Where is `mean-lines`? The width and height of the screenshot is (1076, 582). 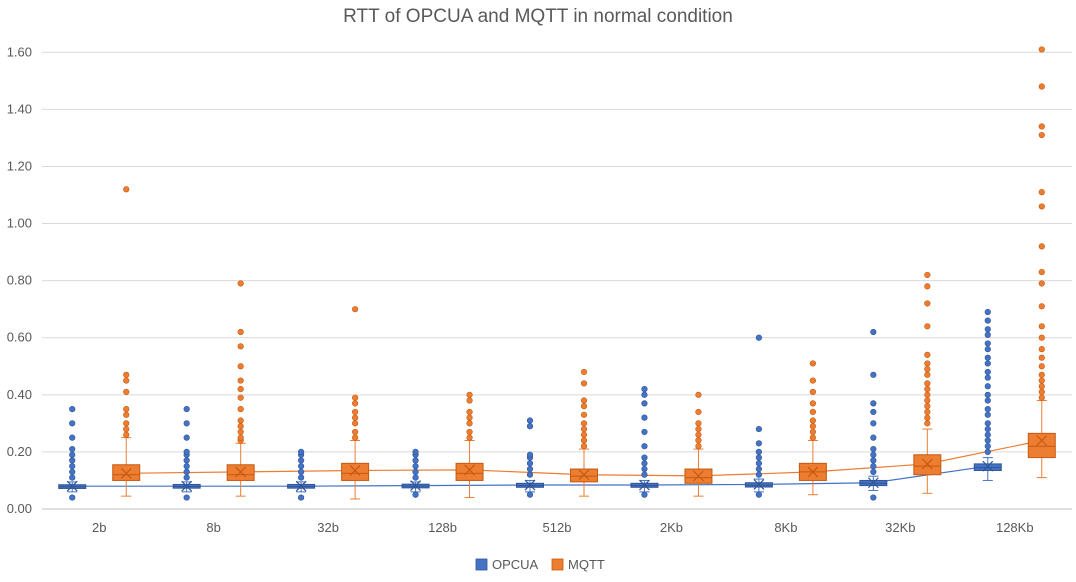 mean-lines is located at coordinates (557, 463).